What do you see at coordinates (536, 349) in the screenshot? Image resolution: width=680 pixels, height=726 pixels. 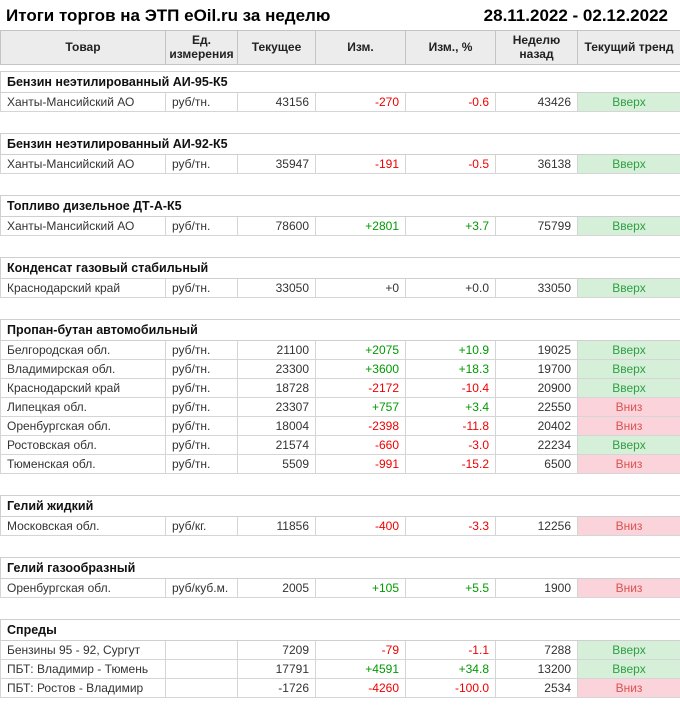 I see `cell-week-ago: 19025` at bounding box center [536, 349].